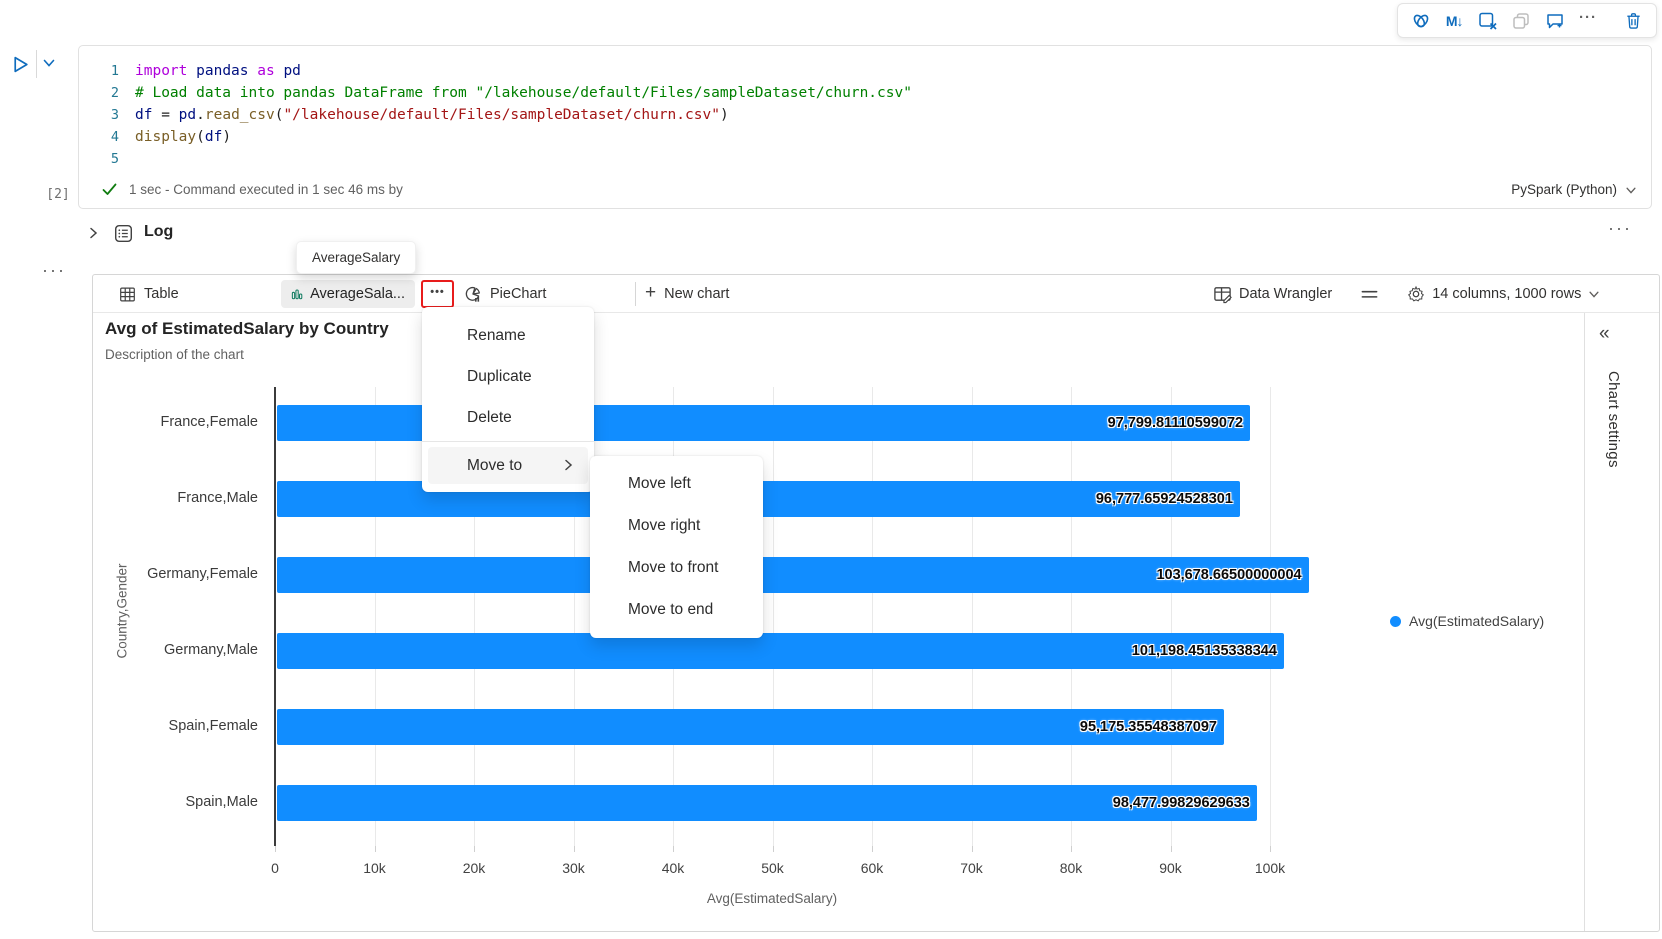 The height and width of the screenshot is (939, 1662). I want to click on tab-context-menu: Rename Duplicate Delete Move to, so click(508, 399).